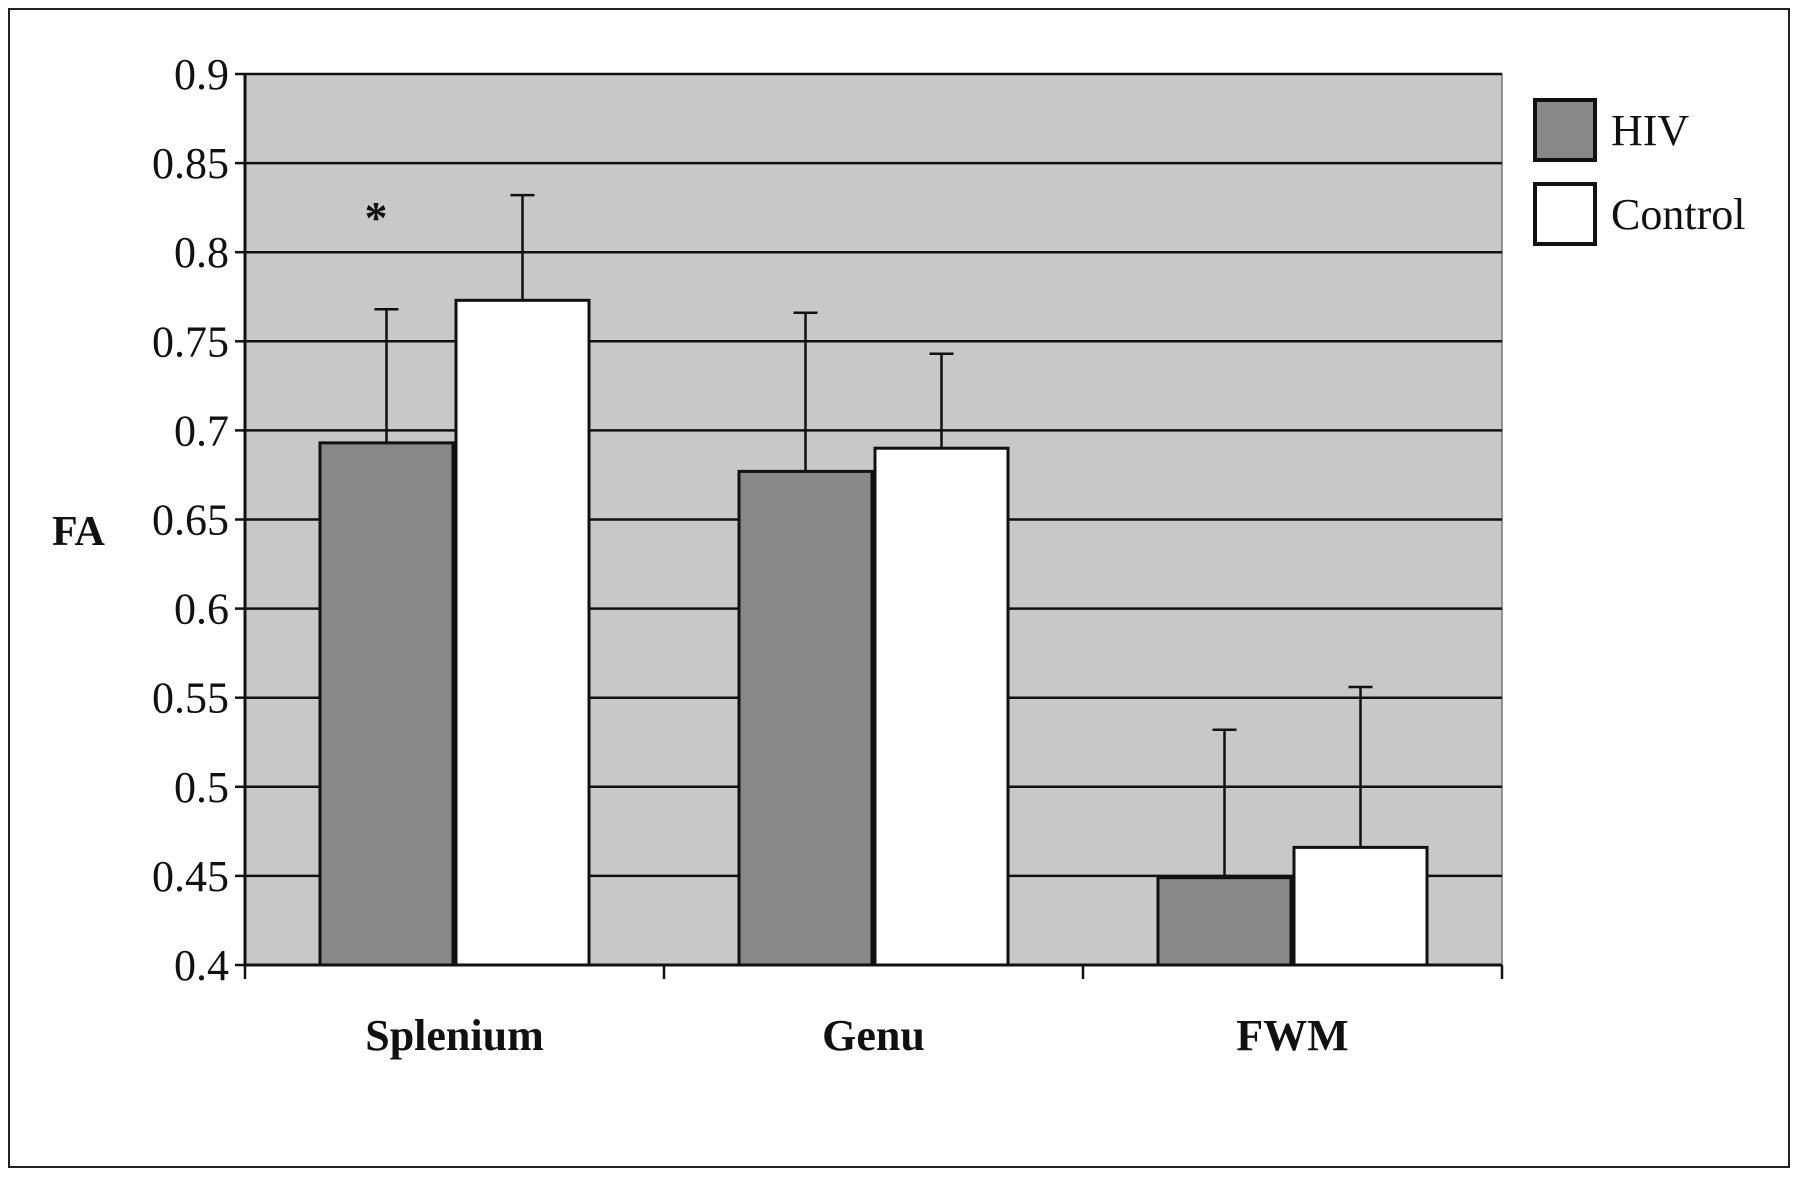 This screenshot has width=1800, height=1178. Describe the element at coordinates (1224, 921) in the screenshot. I see `bar-hiv-fwm` at that location.